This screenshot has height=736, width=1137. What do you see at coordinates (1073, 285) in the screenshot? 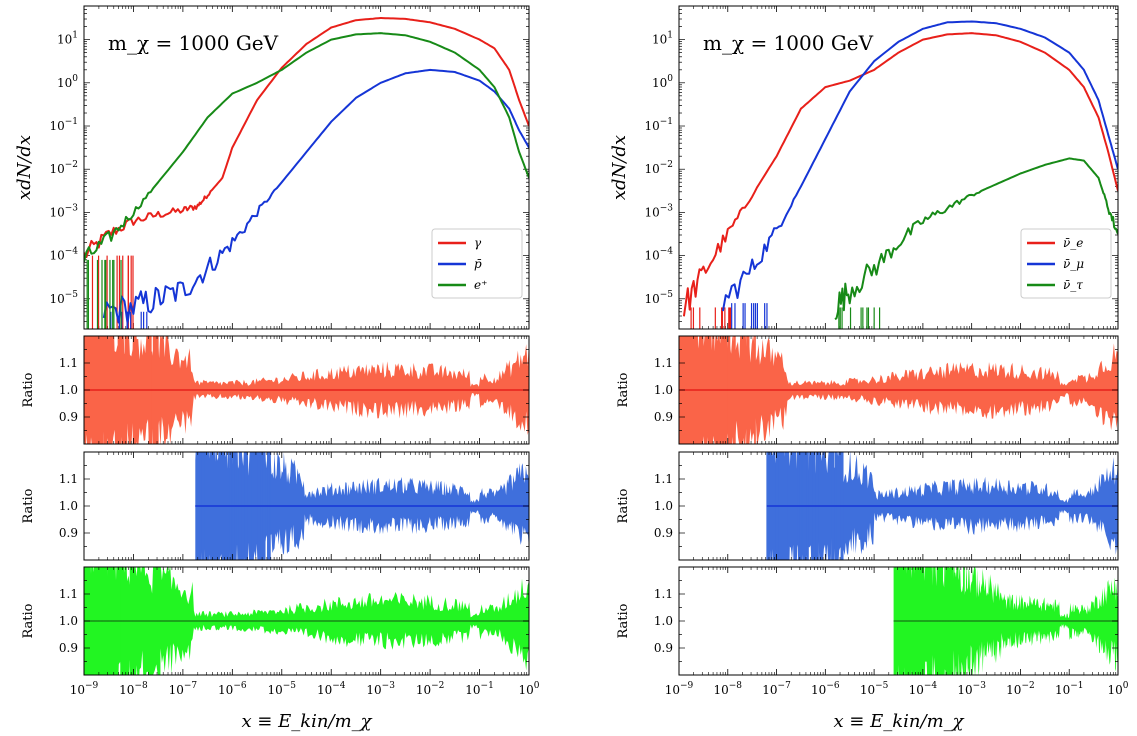
I see `legend-label: ν̄_τ` at bounding box center [1073, 285].